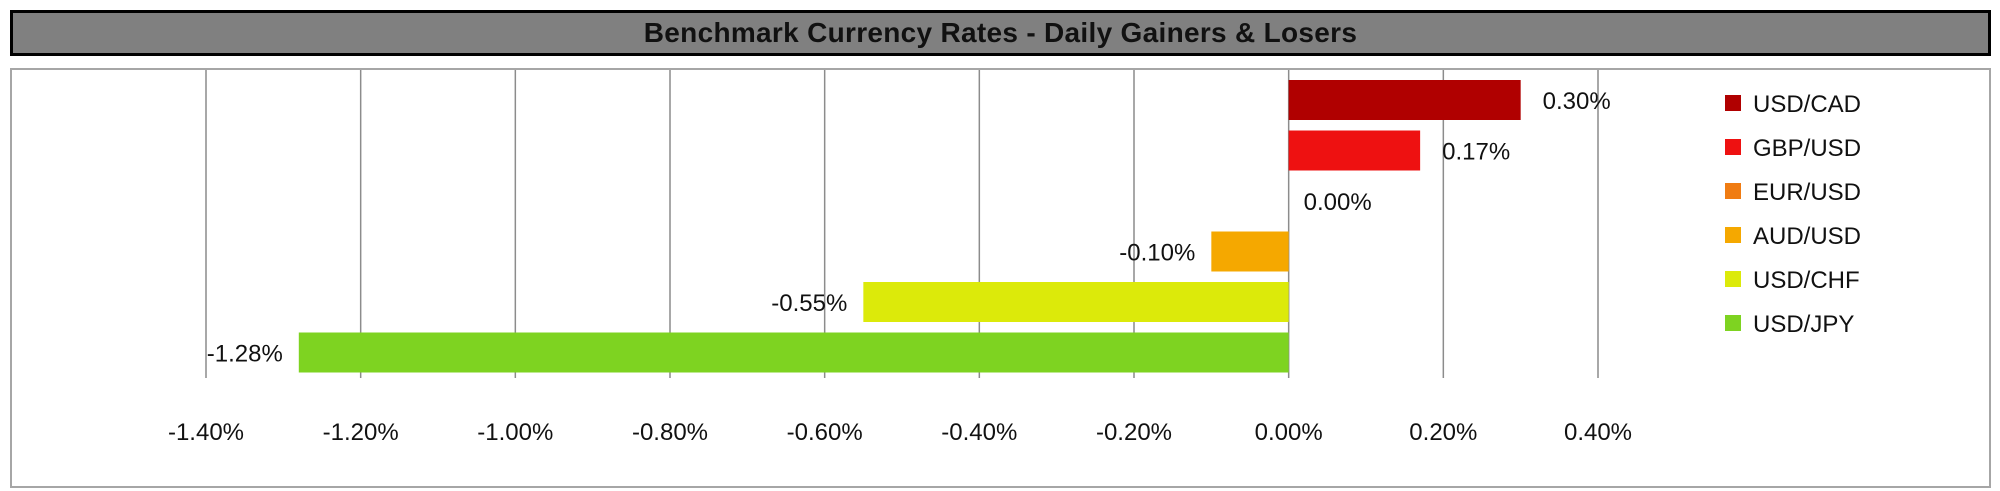  What do you see at coordinates (1806, 280) in the screenshot?
I see `legend-label: USD/CHF` at bounding box center [1806, 280].